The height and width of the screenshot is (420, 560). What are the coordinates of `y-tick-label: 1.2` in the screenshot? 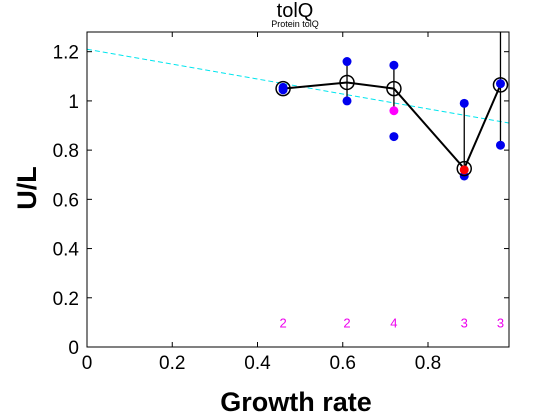 It's located at (66, 53).